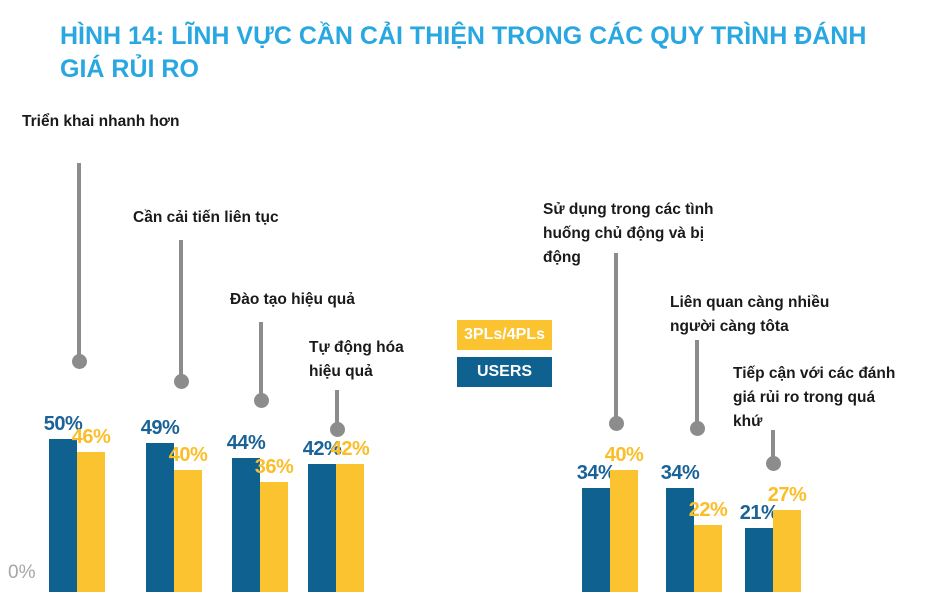  Describe the element at coordinates (750, 302) in the screenshot. I see `annotation-label-line: Liên quan càng nhiều` at that location.